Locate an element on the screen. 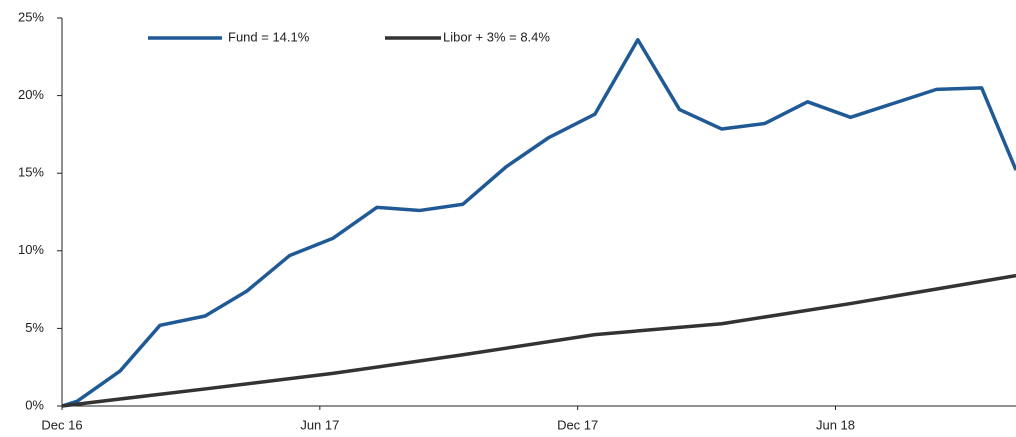 Image resolution: width=1016 pixels, height=437 pixels. legend-label: Libor + 3% = 8.4% is located at coordinates (496, 36).